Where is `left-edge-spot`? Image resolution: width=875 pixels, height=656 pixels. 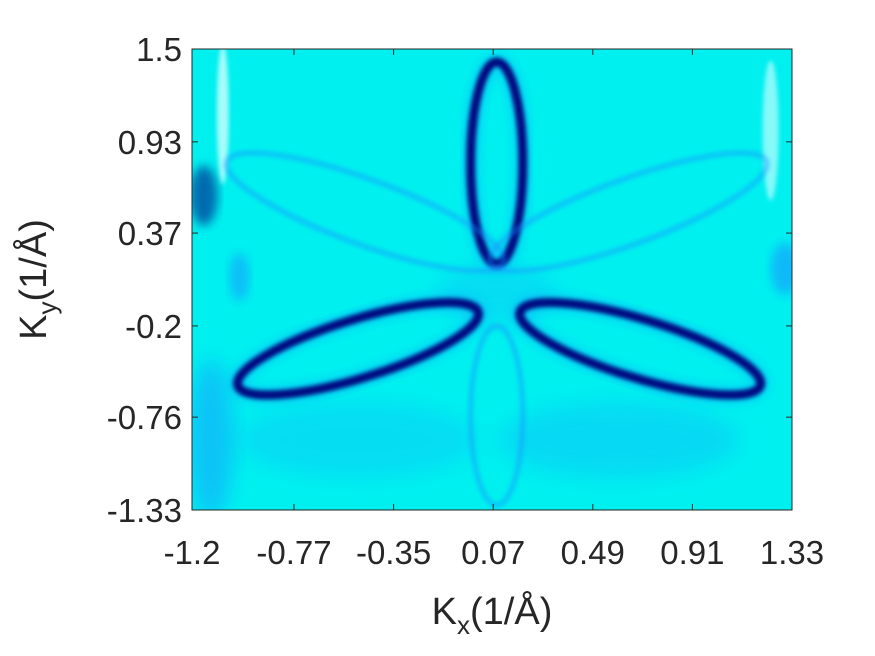
left-edge-spot is located at coordinates (205, 195).